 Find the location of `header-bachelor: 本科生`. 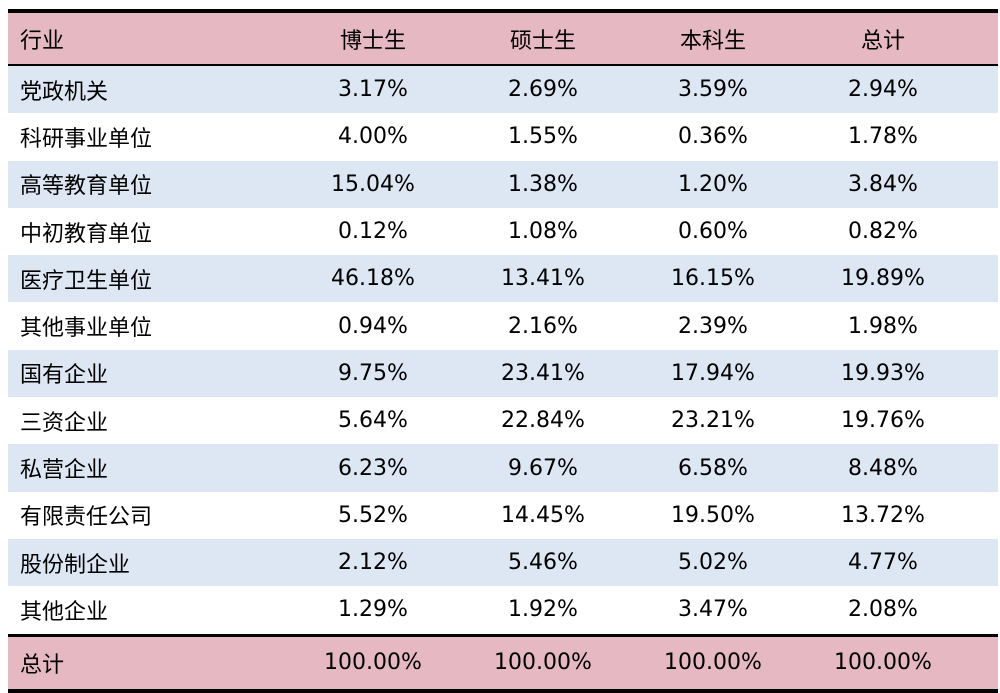

header-bachelor: 本科生 is located at coordinates (712, 41).